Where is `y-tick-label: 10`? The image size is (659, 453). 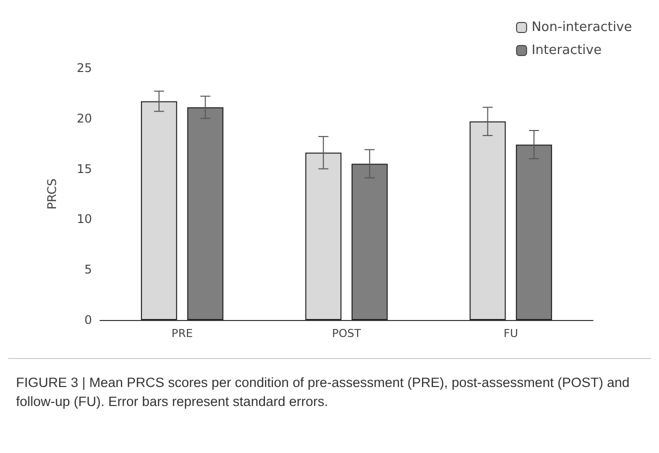 y-tick-label: 10 is located at coordinates (84, 219).